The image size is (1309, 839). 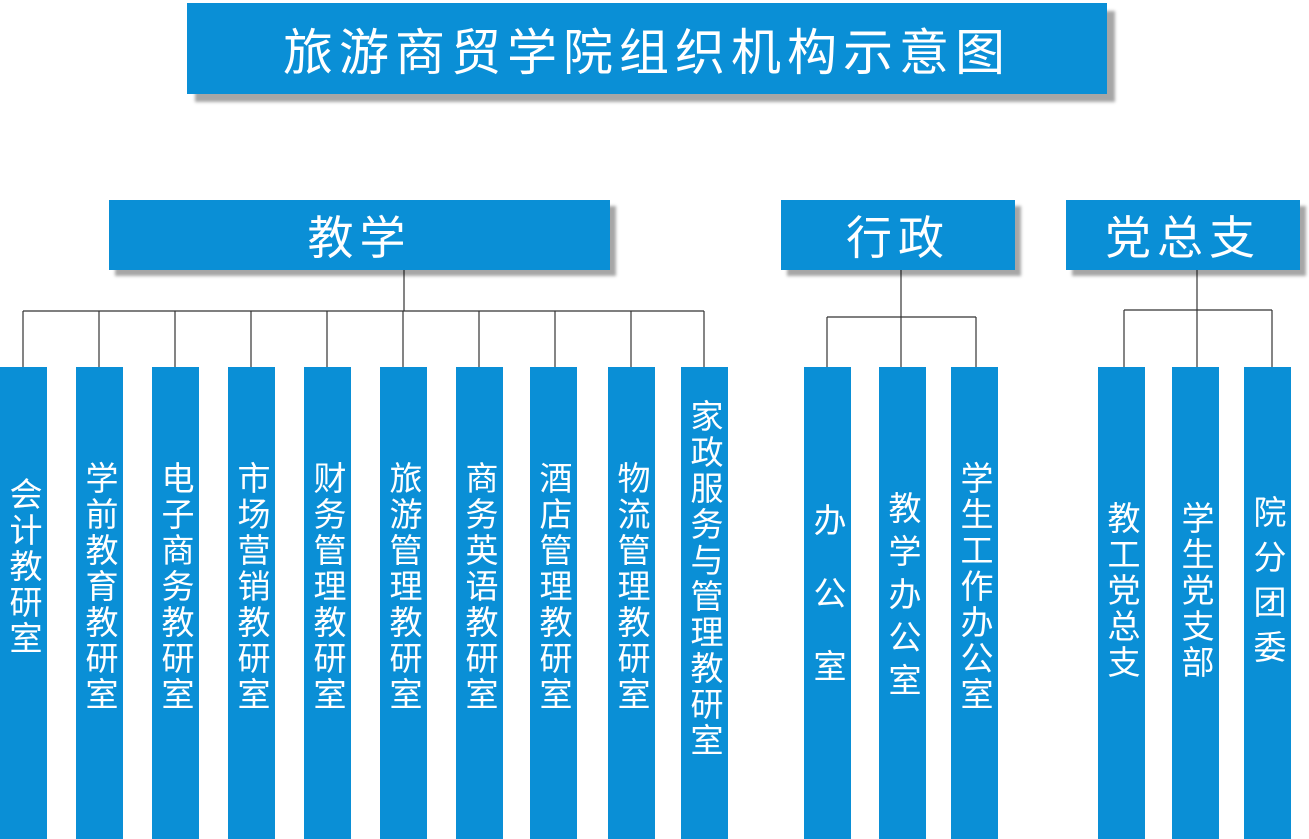 I want to click on unit-ecommerce: 电子商务教研室, so click(x=175, y=603).